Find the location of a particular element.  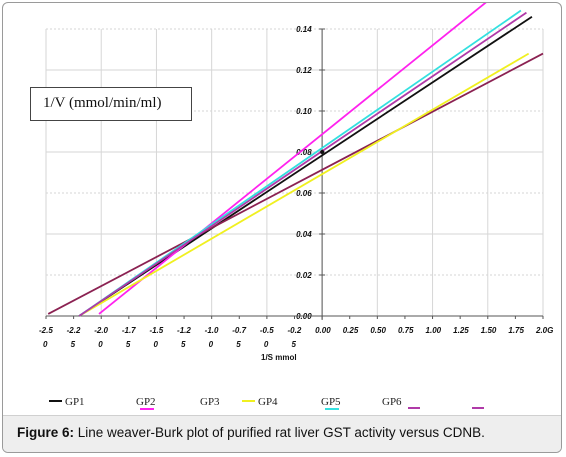

legend-gp4: GP4 is located at coordinates (260, 402).